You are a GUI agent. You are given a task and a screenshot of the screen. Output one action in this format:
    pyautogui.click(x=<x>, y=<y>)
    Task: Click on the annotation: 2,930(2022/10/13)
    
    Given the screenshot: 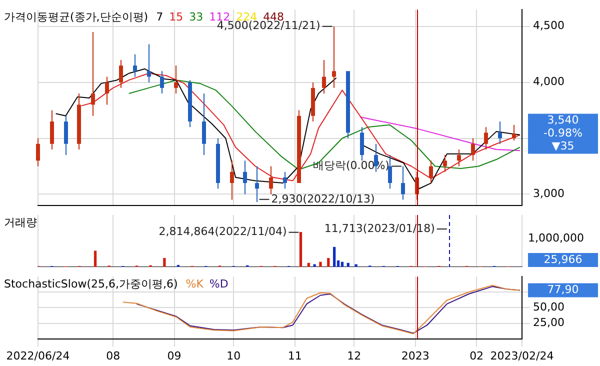 What is the action you would take?
    pyautogui.click(x=323, y=199)
    